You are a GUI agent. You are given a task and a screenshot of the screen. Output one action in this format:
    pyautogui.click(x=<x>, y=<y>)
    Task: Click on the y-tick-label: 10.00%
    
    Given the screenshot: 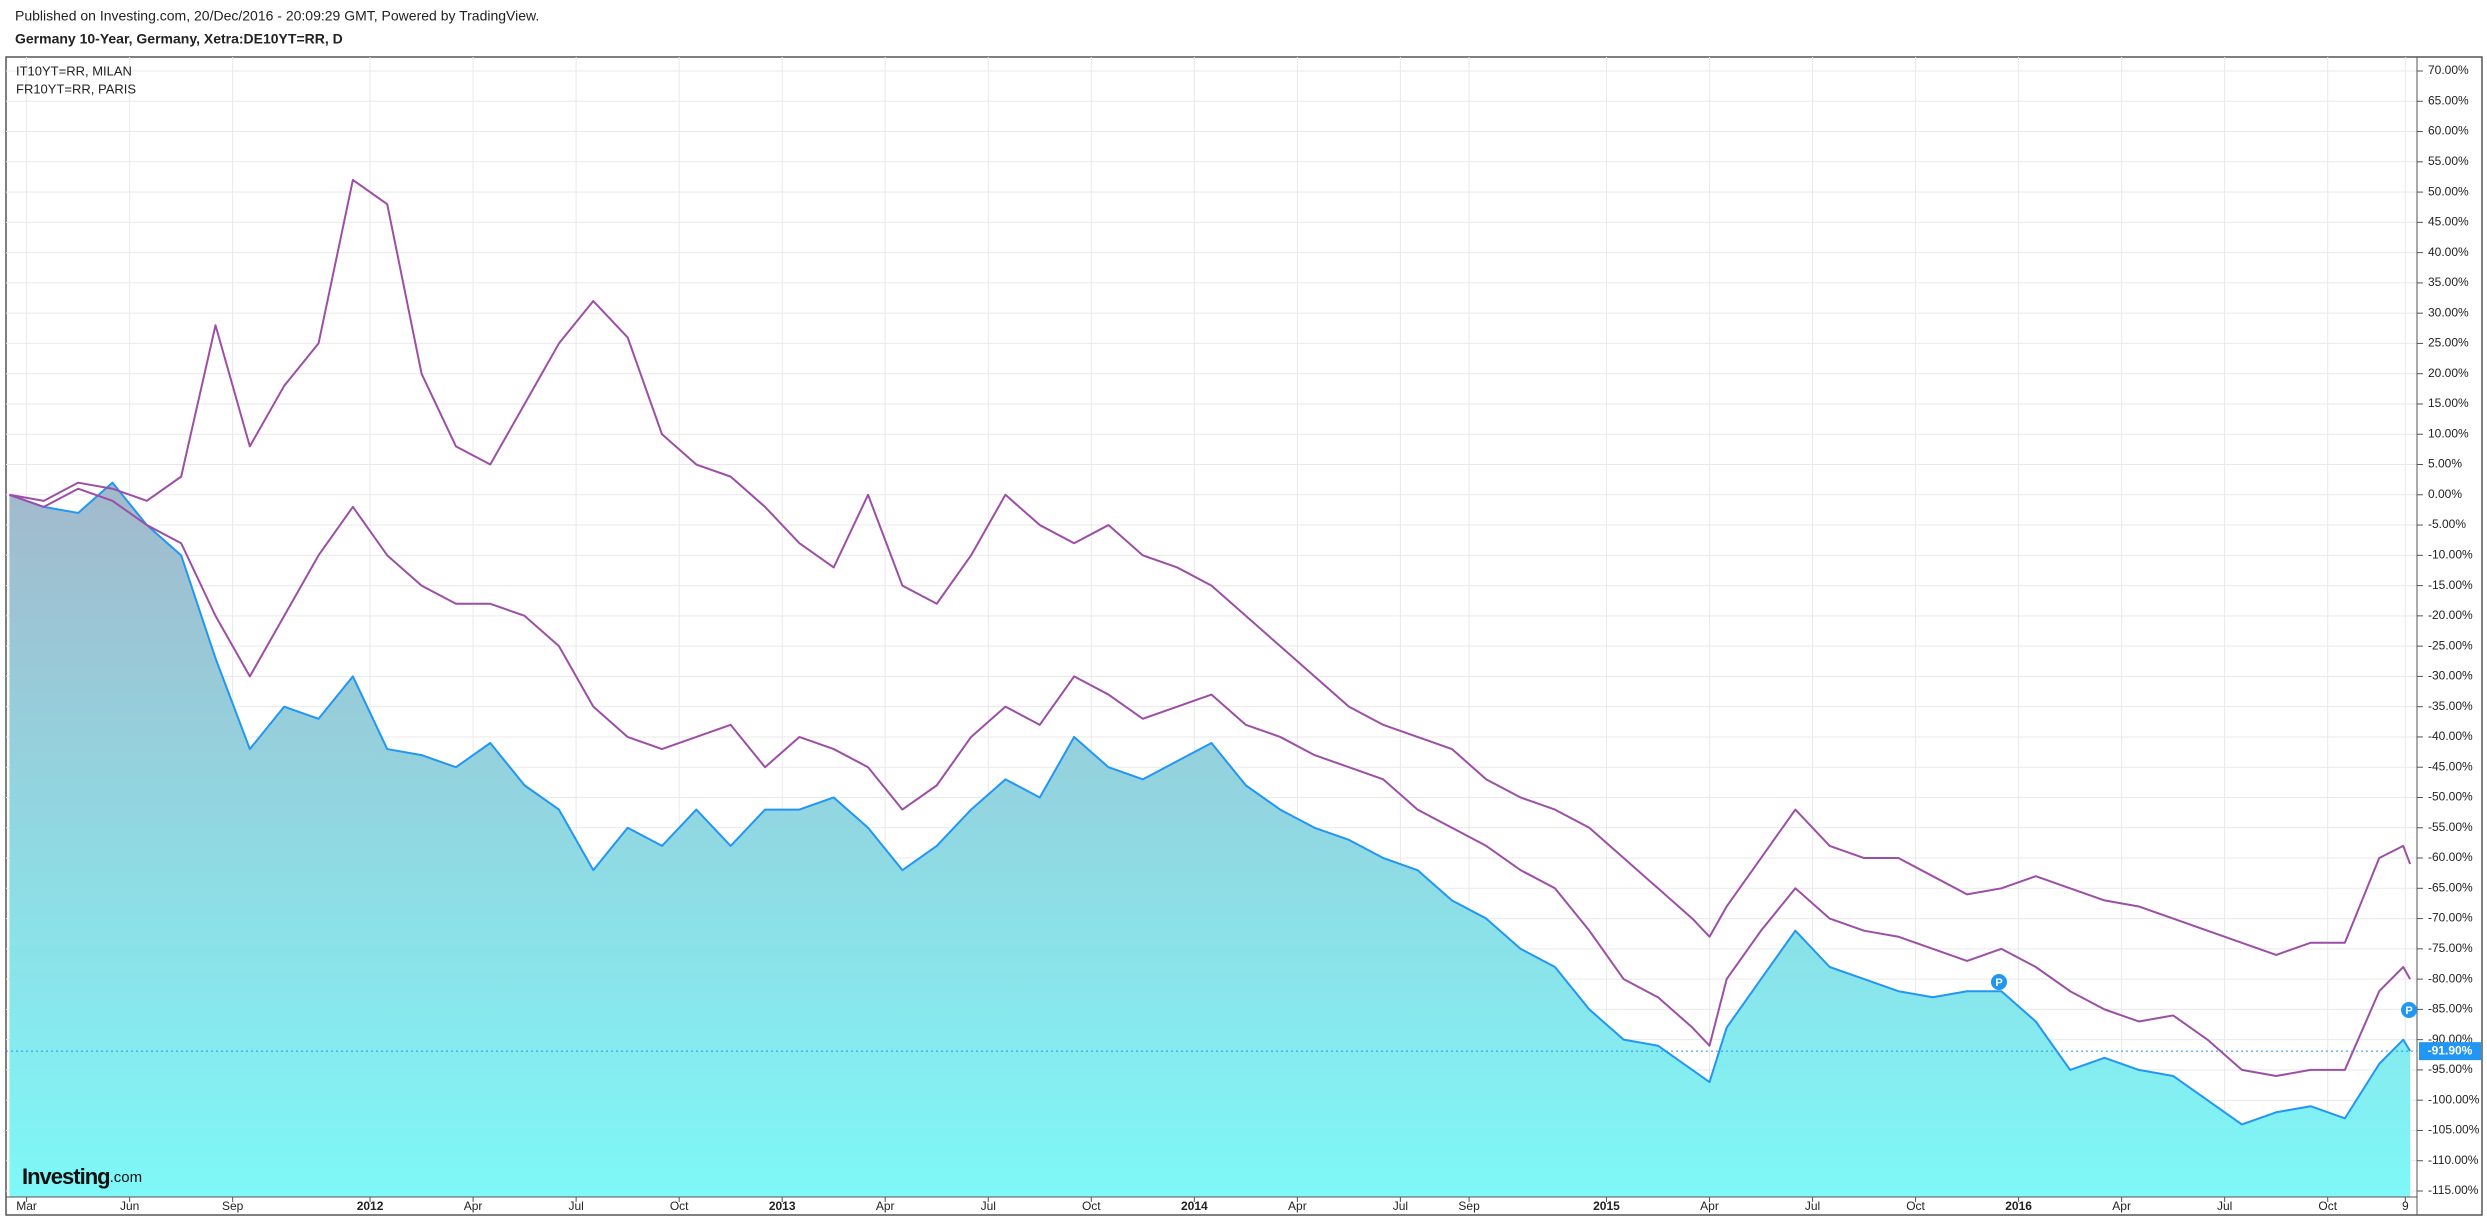 What is the action you would take?
    pyautogui.click(x=2448, y=433)
    